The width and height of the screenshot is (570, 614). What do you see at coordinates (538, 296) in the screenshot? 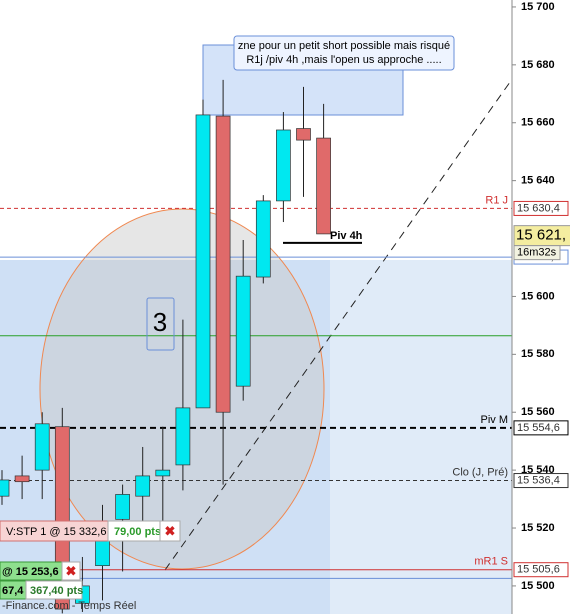
I see `y-tick-label: 15 600` at bounding box center [538, 296].